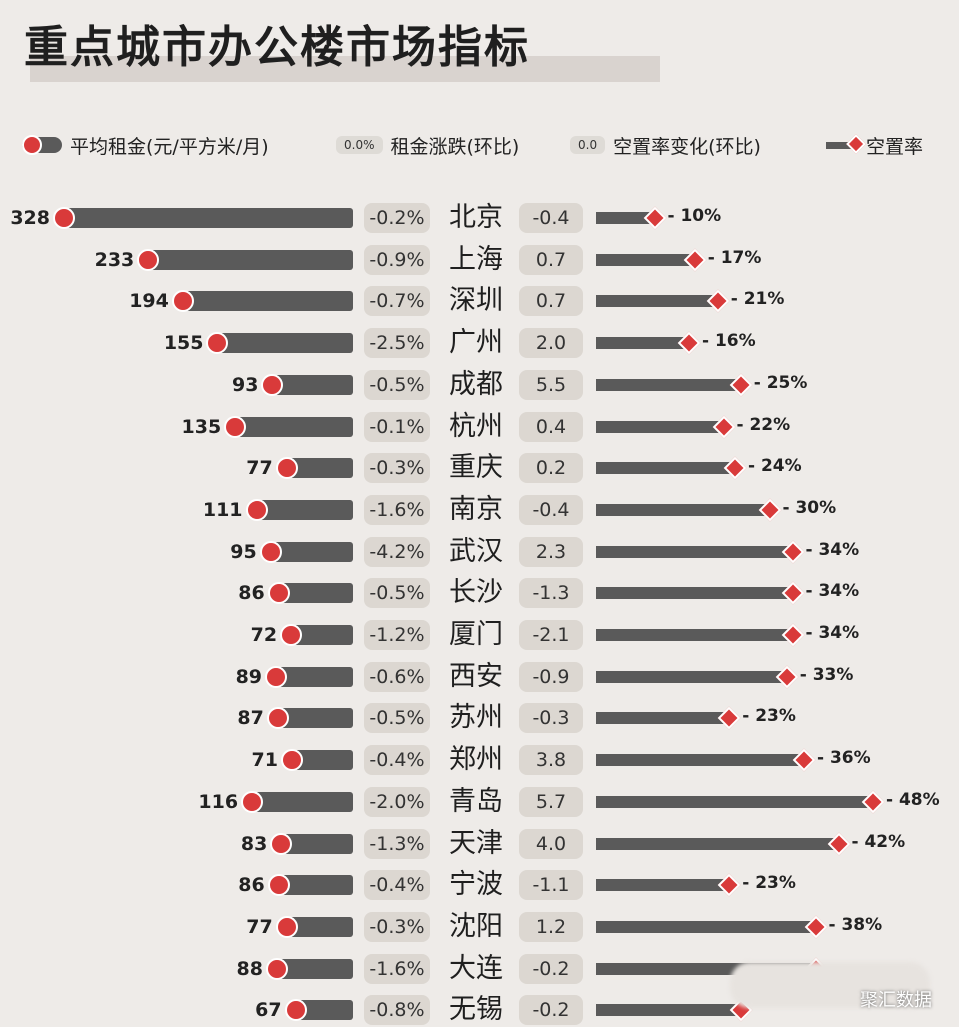  What do you see at coordinates (476, 634) in the screenshot?
I see `city-name: 厦门` at bounding box center [476, 634].